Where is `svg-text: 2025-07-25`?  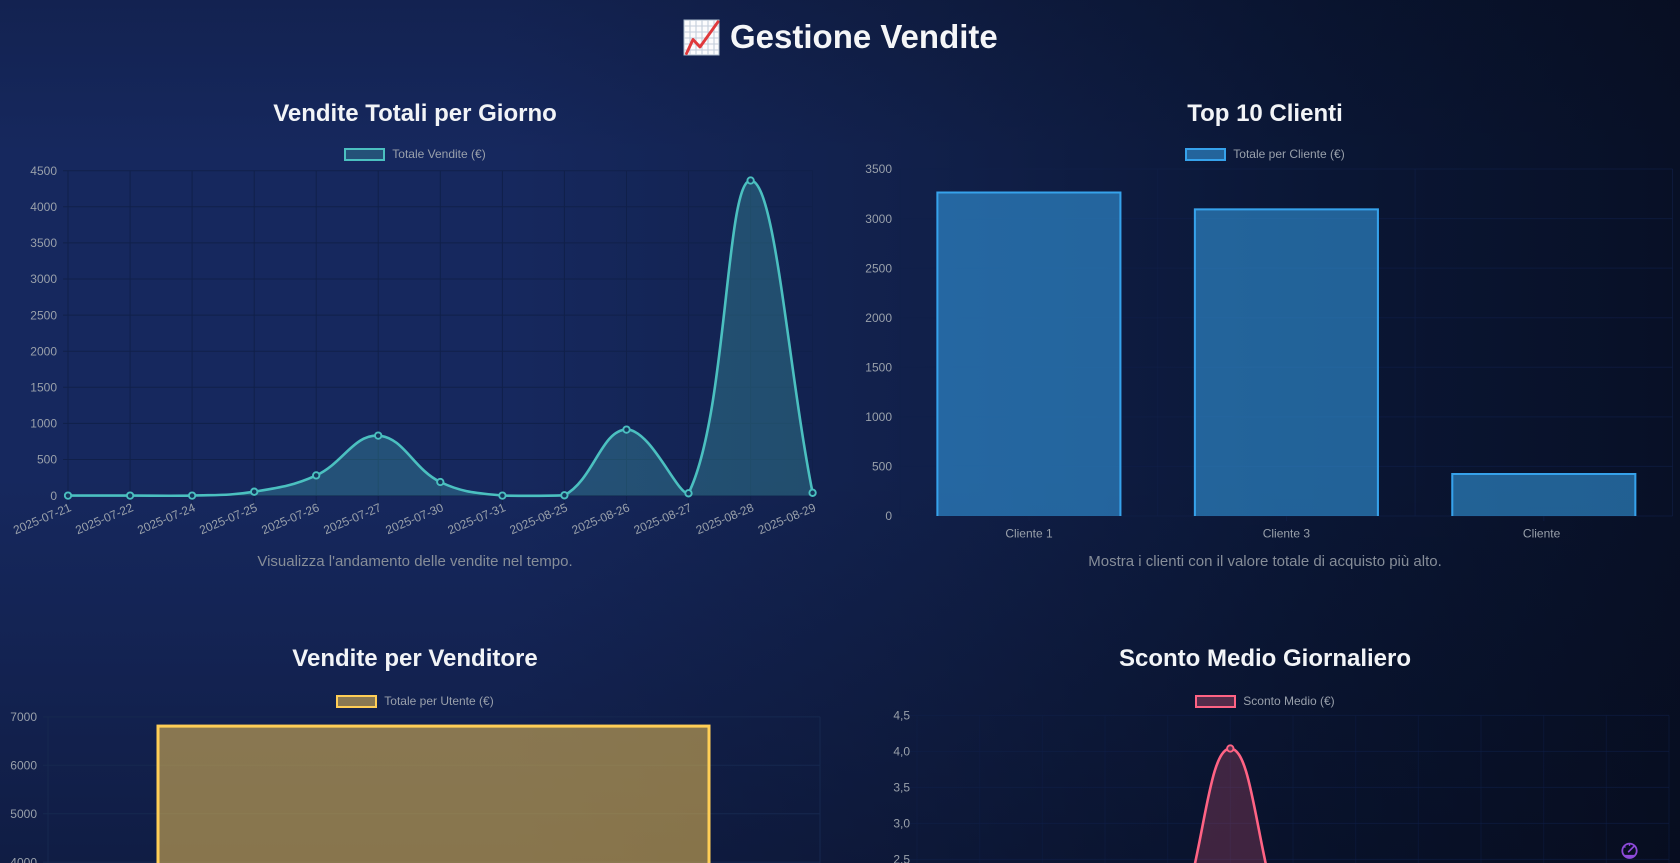
svg-text: 2025-07-25 is located at coordinates (228, 518).